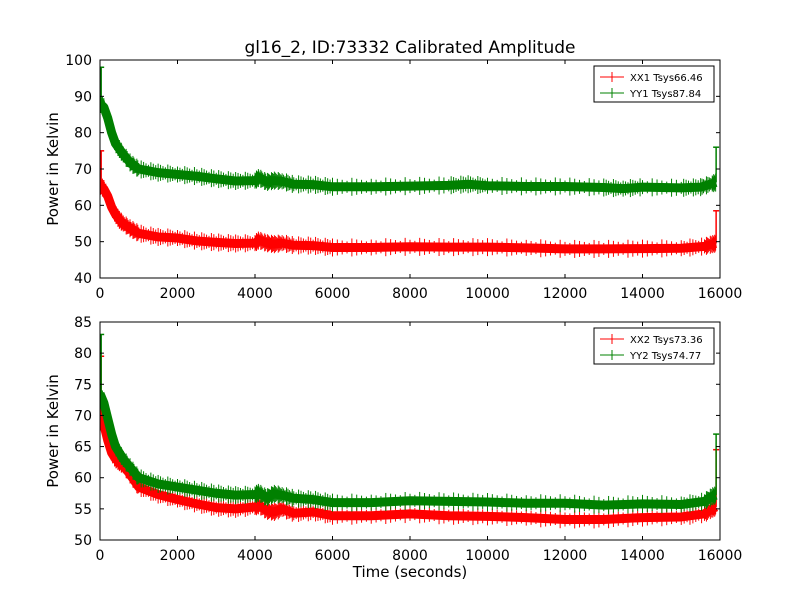  What do you see at coordinates (83, 385) in the screenshot?
I see `y-tick-label: 75` at bounding box center [83, 385].